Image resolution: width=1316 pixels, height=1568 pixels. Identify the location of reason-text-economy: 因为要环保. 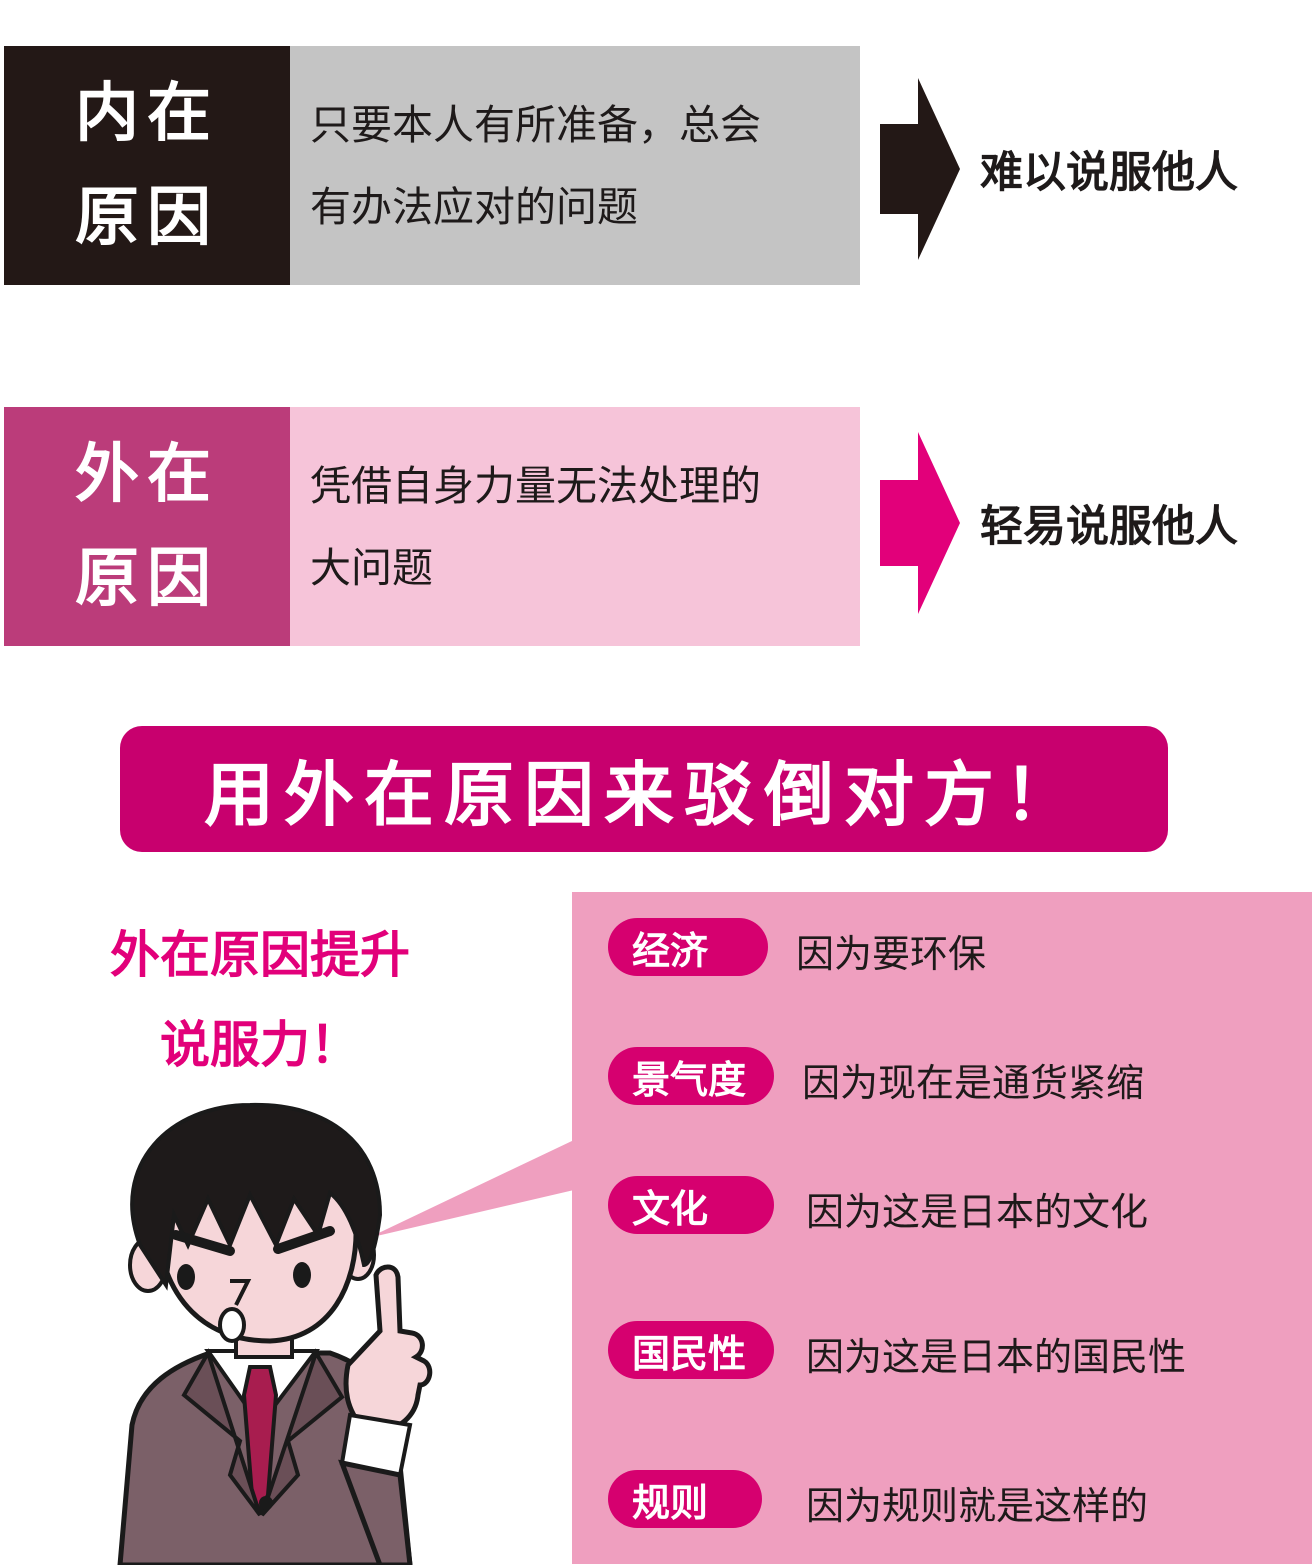
(891, 954).